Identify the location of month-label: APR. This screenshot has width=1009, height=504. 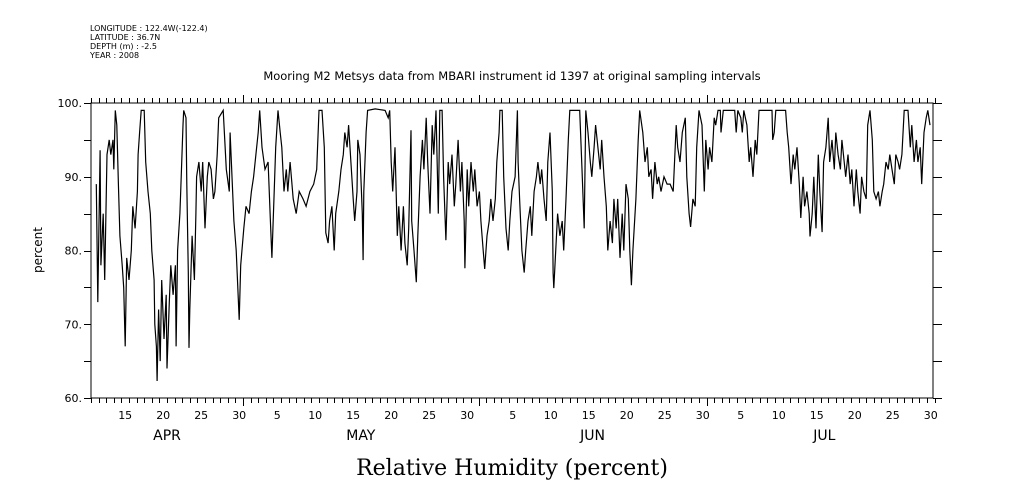
(167, 436).